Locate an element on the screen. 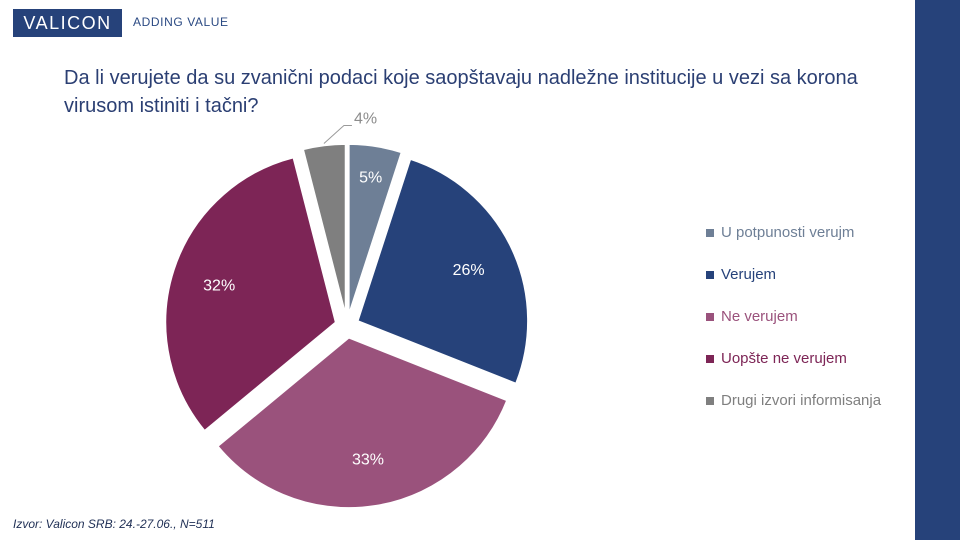 This screenshot has height=540, width=960. legend-item-3: Uopšte ne verujem is located at coordinates (806, 358).